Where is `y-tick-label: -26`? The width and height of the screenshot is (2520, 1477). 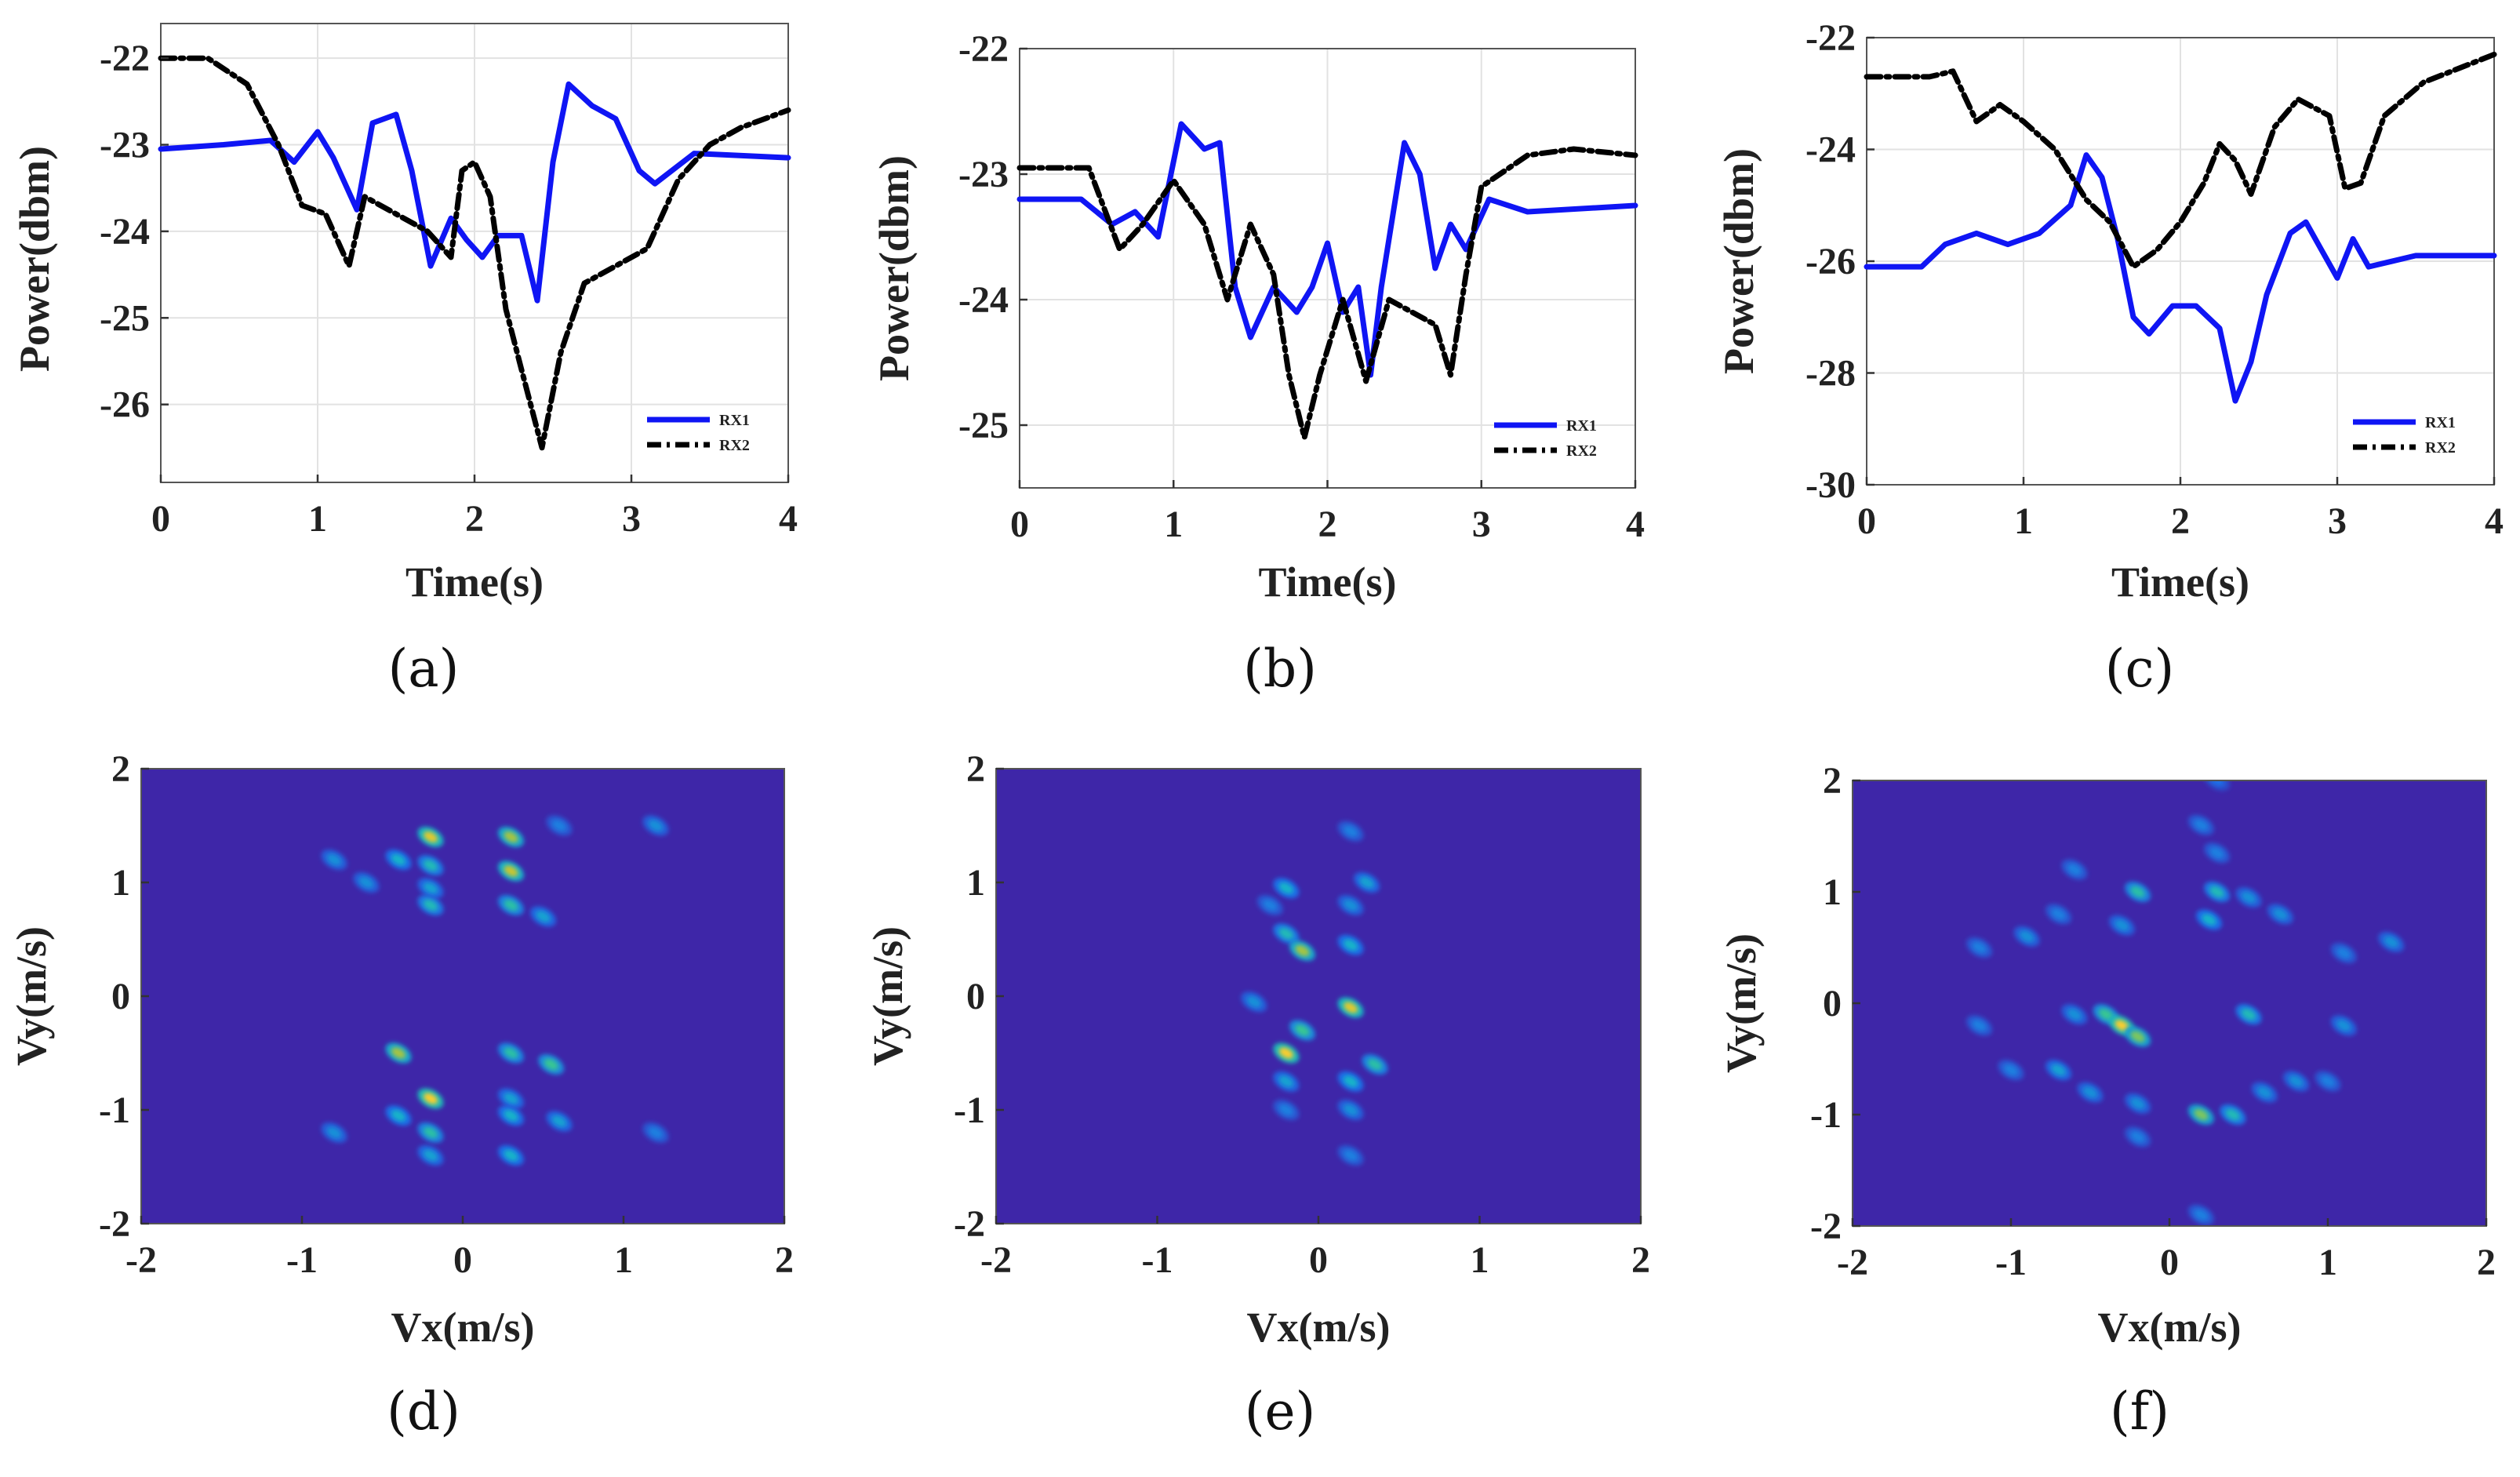
y-tick-label: -26 is located at coordinates (1830, 261).